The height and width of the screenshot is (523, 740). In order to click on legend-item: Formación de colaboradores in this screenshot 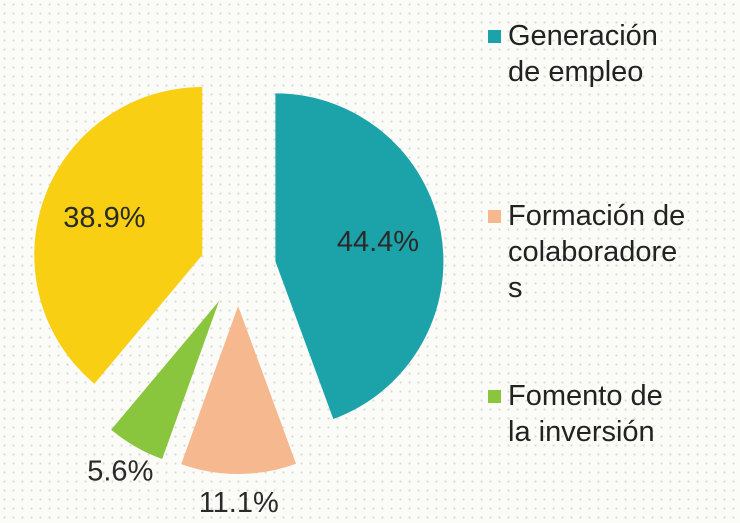, I will do `click(588, 252)`.